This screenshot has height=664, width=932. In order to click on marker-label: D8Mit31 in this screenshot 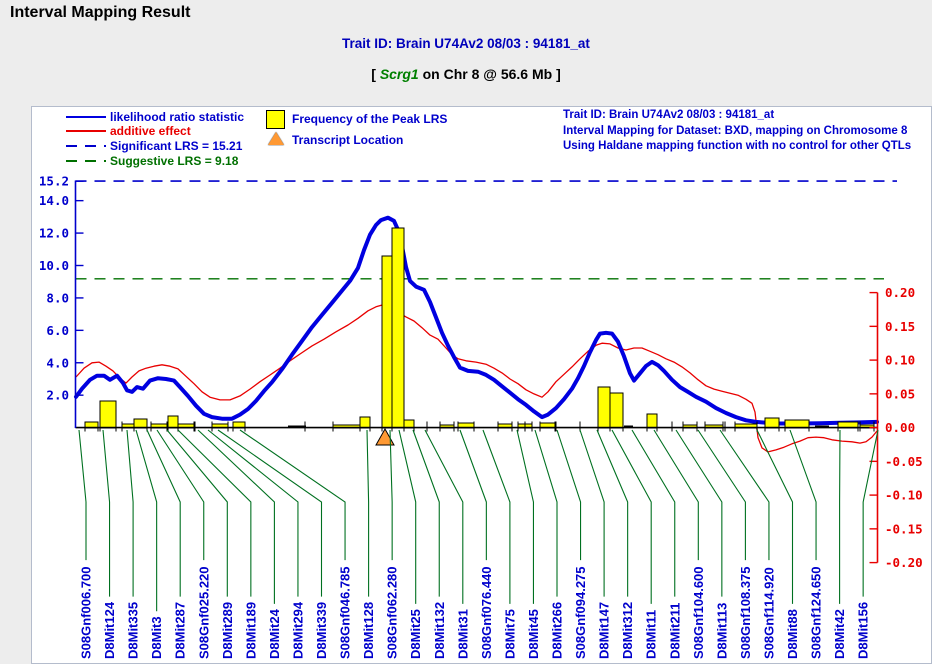, I will do `click(462, 634)`.